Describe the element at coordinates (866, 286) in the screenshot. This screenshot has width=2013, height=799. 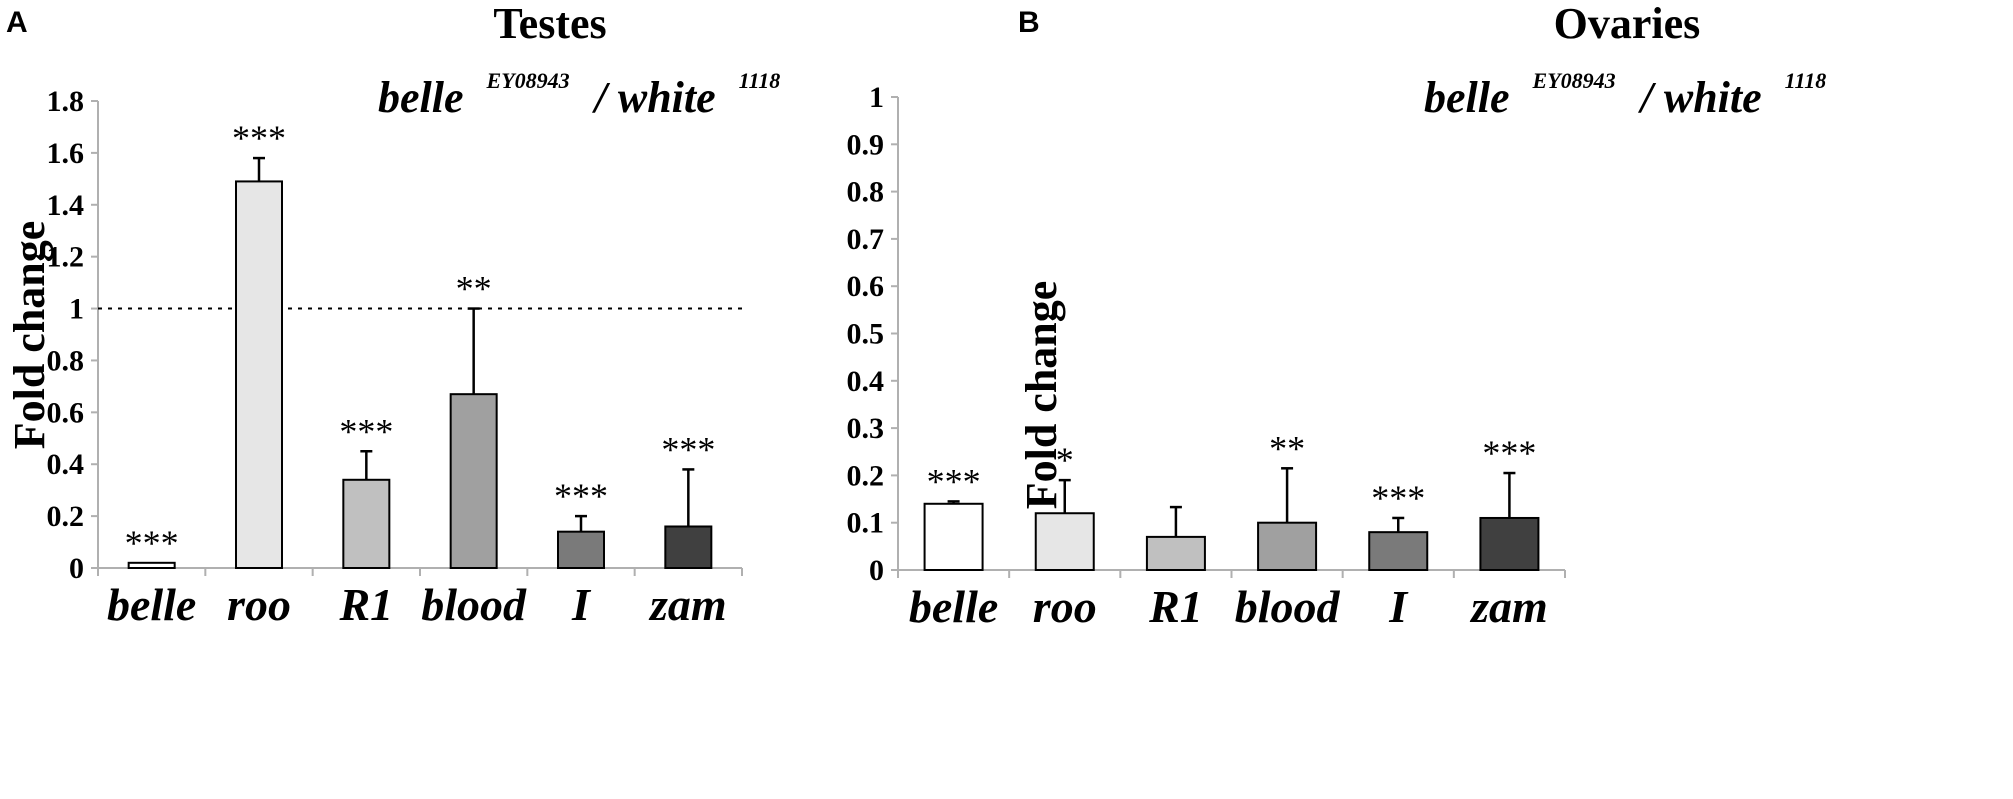
I see `panel-b-y-tick-label: 0.6` at that location.